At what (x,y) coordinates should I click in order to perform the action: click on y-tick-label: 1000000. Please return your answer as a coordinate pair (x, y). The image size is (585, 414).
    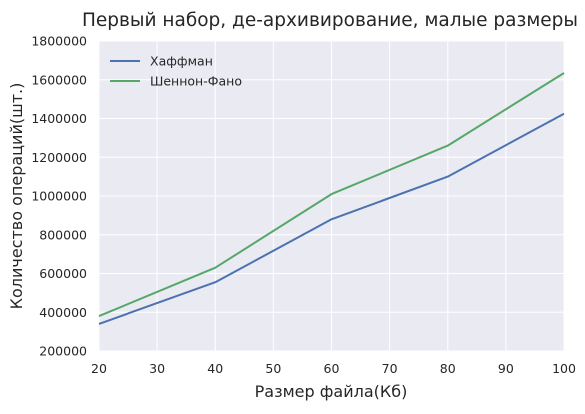
    Looking at the image, I should click on (59, 196).